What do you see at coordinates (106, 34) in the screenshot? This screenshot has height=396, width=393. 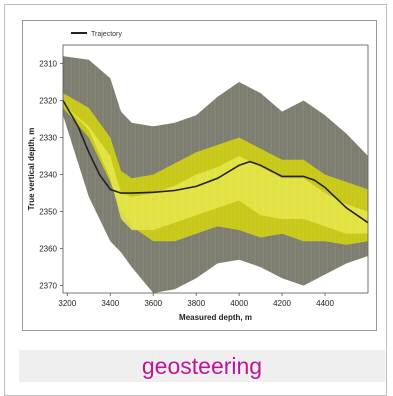 I see `legend-label: Trajectory` at bounding box center [106, 34].